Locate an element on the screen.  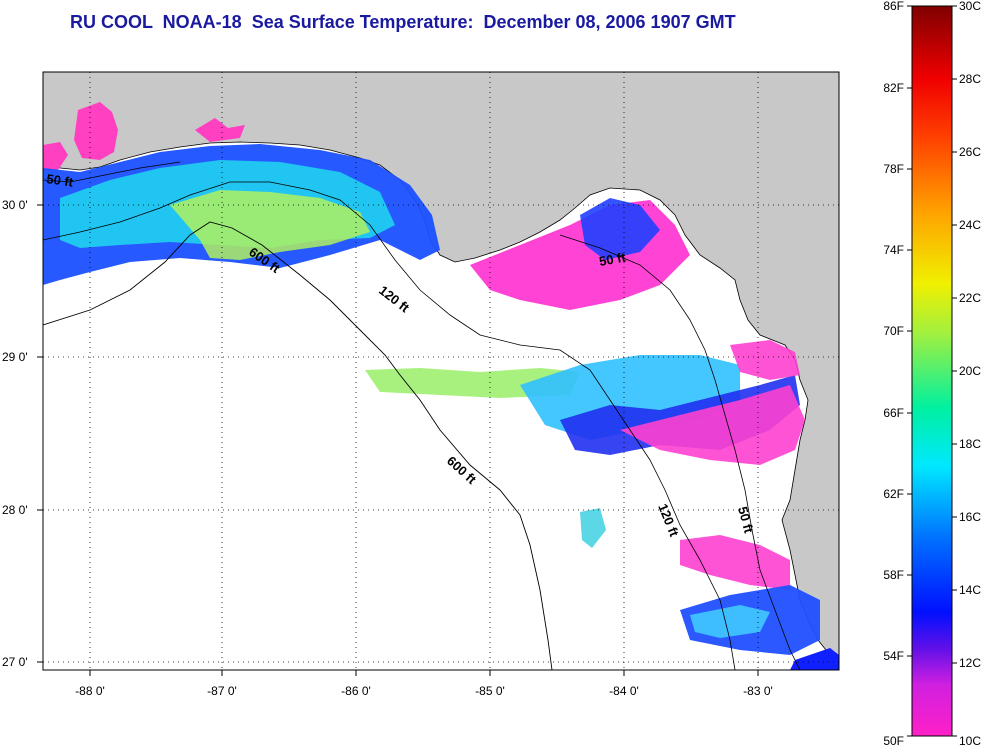
lon-label: -86 0' is located at coordinates (356, 691).